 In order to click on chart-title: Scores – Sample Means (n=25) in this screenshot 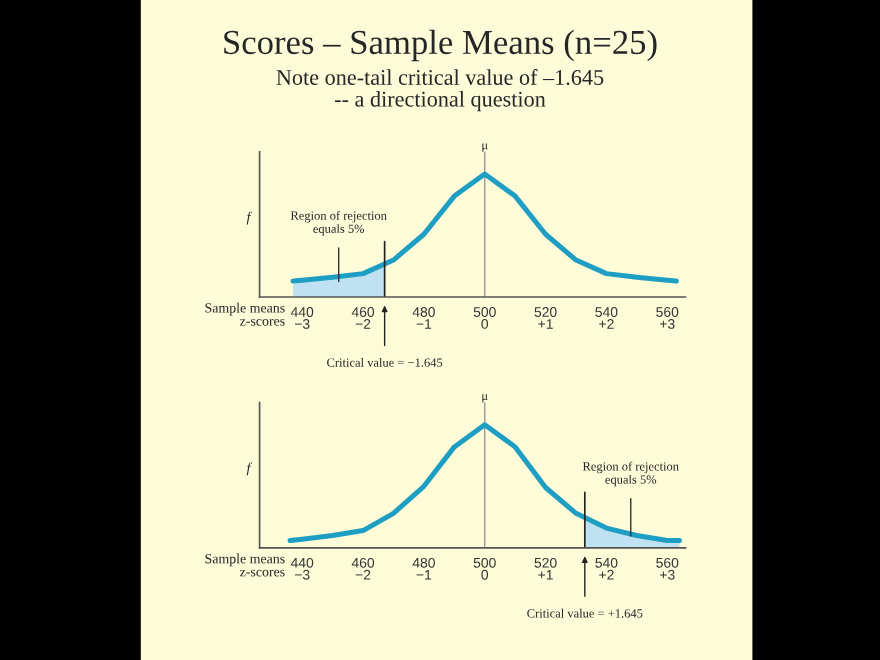, I will do `click(440, 45)`.